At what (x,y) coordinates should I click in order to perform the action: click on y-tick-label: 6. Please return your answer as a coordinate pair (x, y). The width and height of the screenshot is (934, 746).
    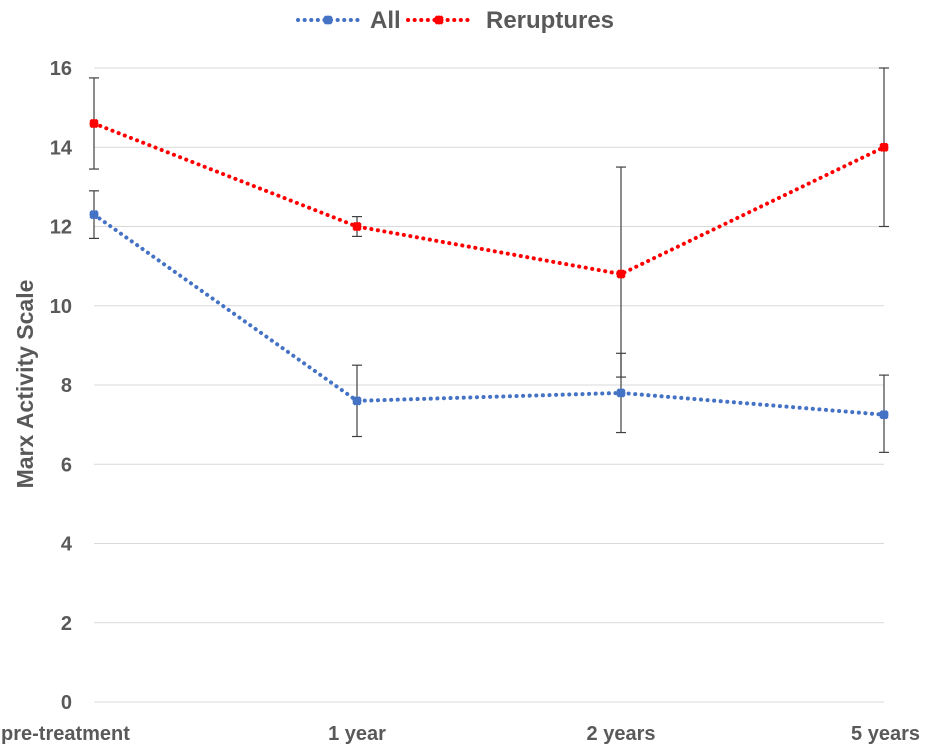
    Looking at the image, I should click on (66, 465).